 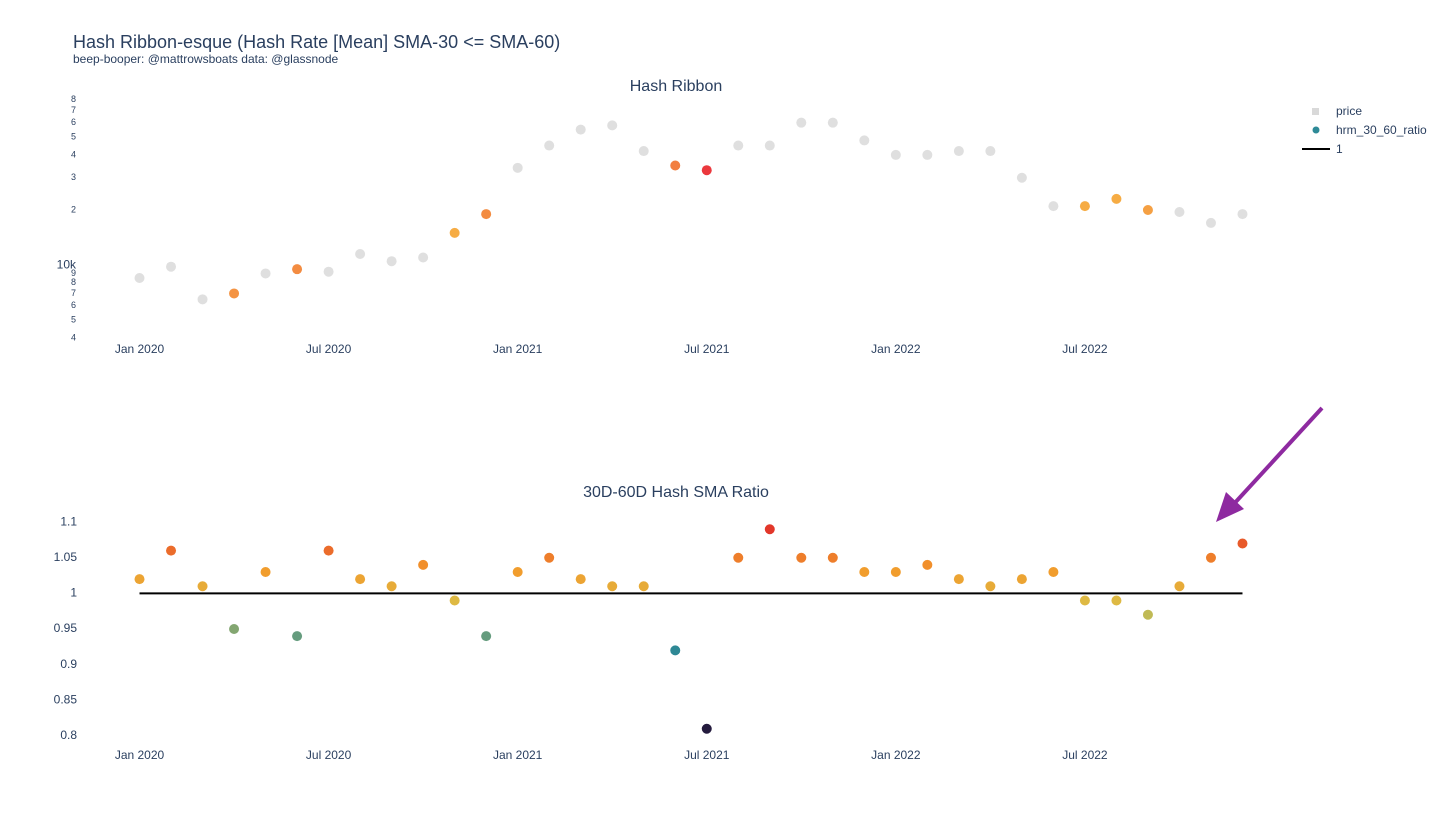 I want to click on y-tick-label: 9, so click(x=73, y=273).